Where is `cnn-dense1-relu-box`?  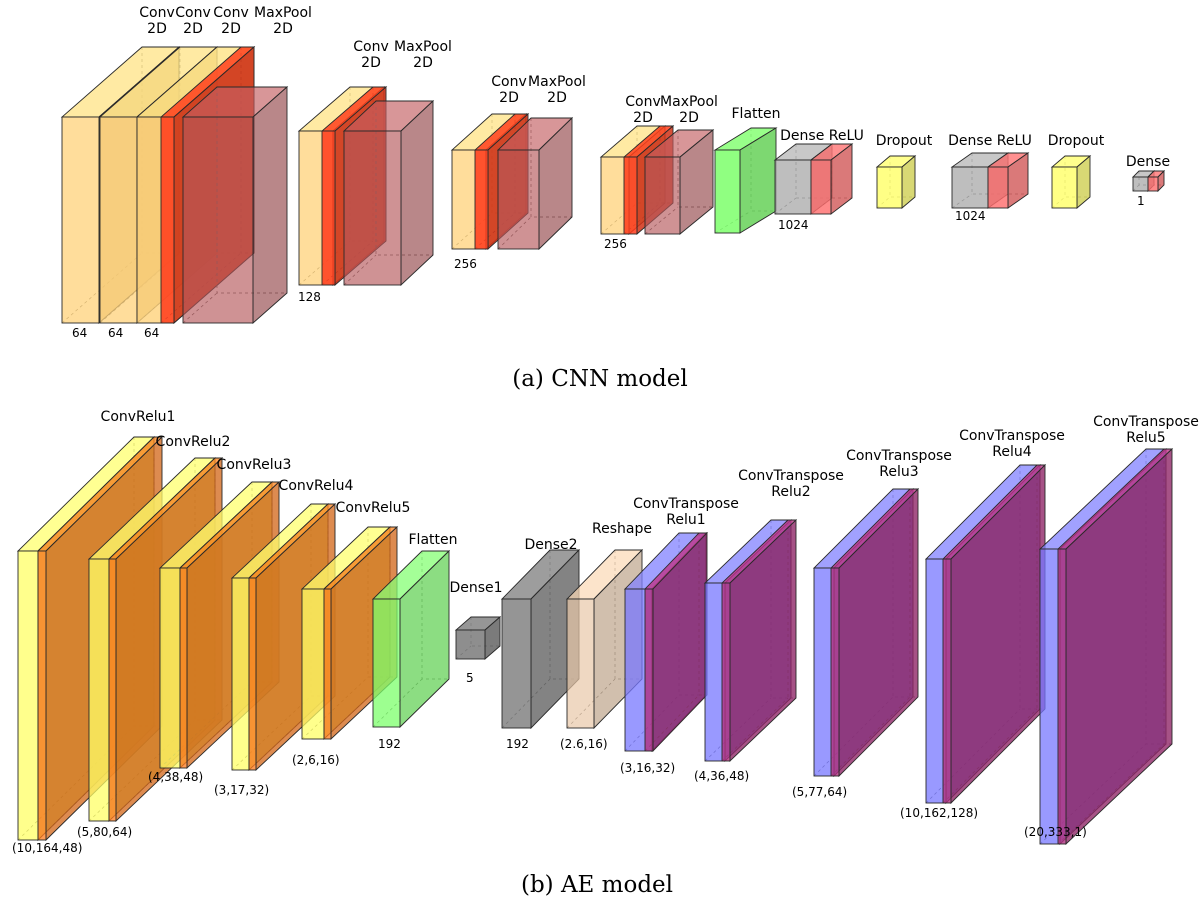 cnn-dense1-relu-box is located at coordinates (831, 179).